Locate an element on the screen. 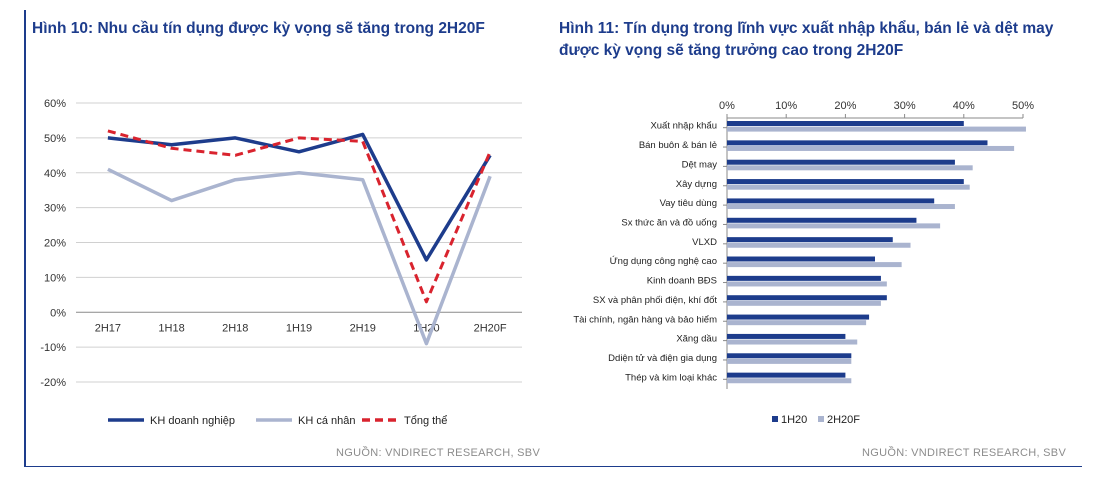 The width and height of the screenshot is (1110, 488). x-tick-label: 2H19 is located at coordinates (363, 328).